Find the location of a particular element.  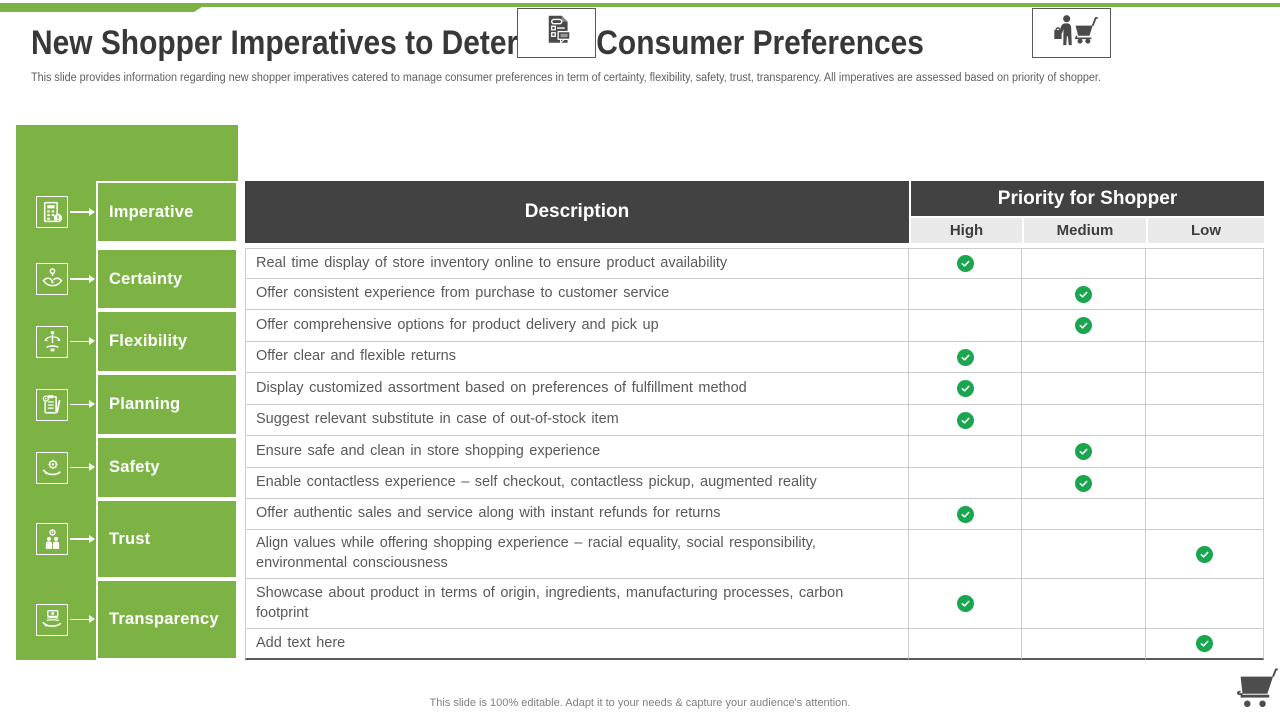

sidebar-icon-flexibility is located at coordinates (56, 341).